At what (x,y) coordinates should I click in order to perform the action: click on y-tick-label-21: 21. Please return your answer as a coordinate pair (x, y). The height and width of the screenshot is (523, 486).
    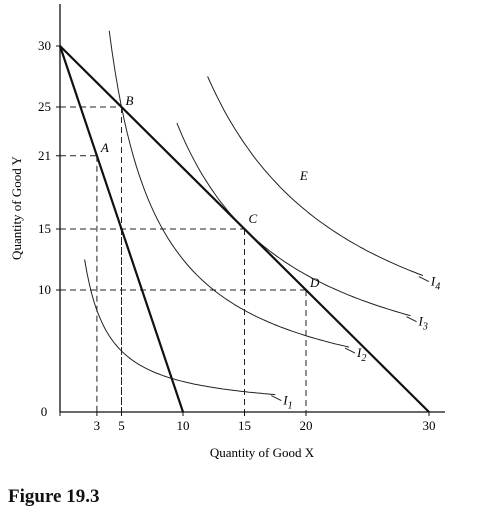
    Looking at the image, I should click on (44, 155).